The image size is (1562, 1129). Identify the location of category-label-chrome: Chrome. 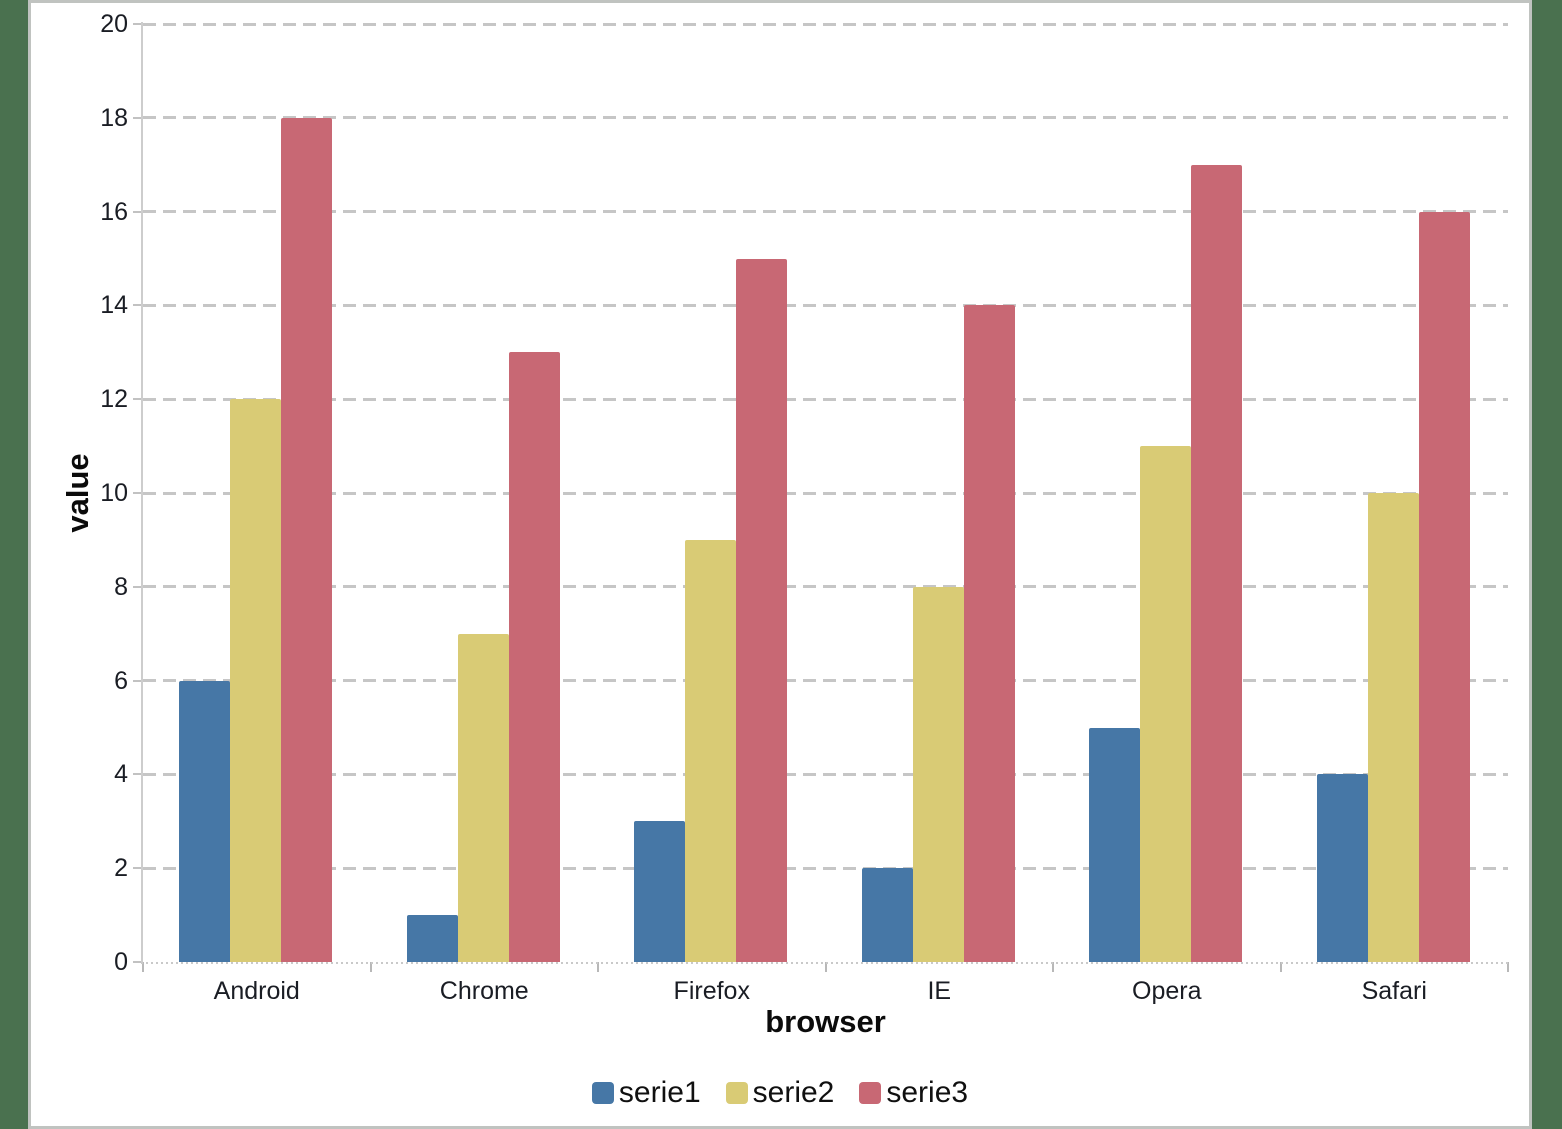
(484, 991).